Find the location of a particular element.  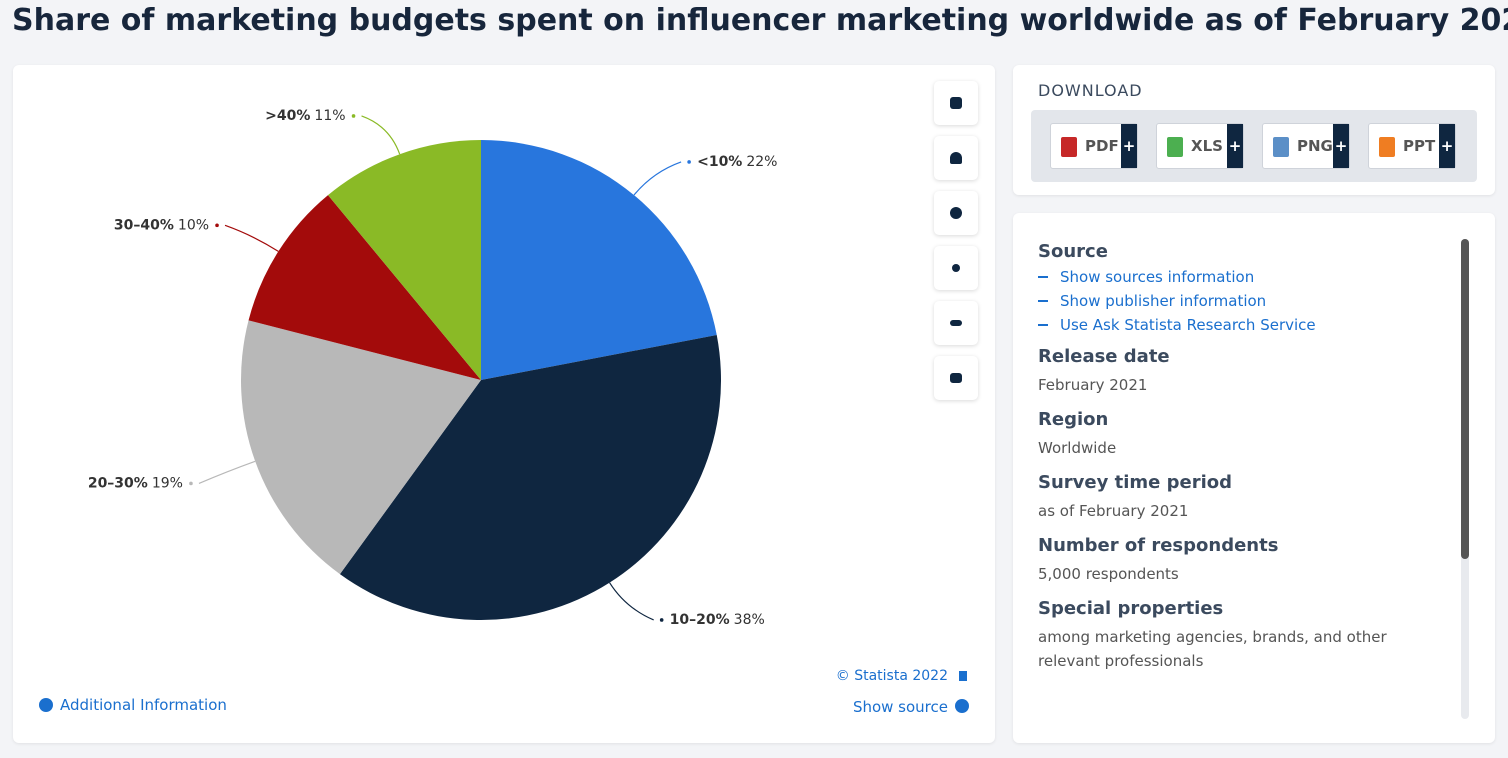

info-section: Number of respondents 5,000 respondents is located at coordinates (1238, 560).